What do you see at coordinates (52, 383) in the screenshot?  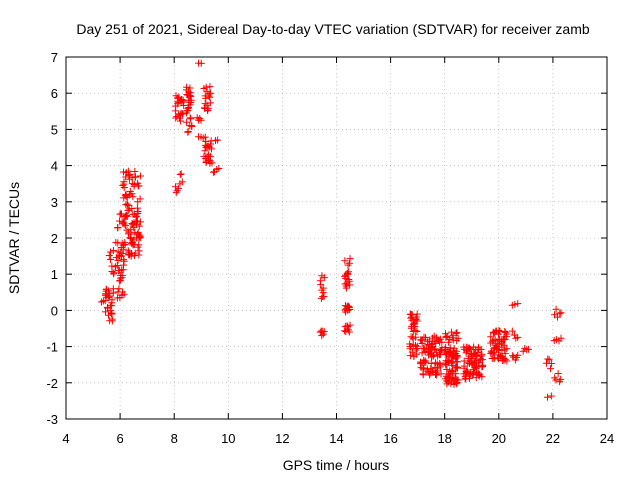 I see `y-tick-label: -2` at bounding box center [52, 383].